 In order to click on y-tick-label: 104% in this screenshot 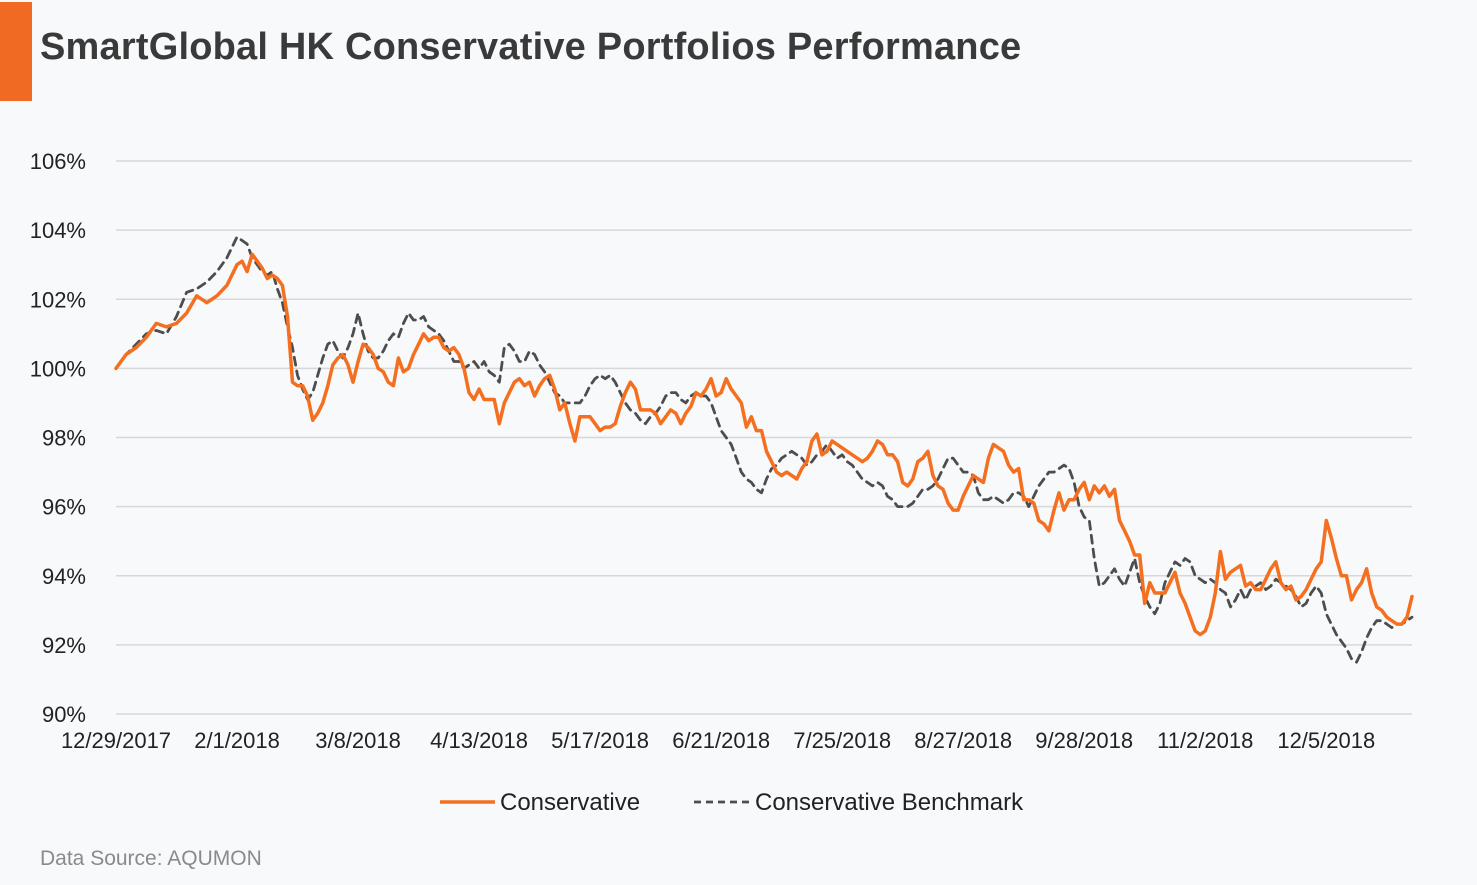, I will do `click(58, 230)`.